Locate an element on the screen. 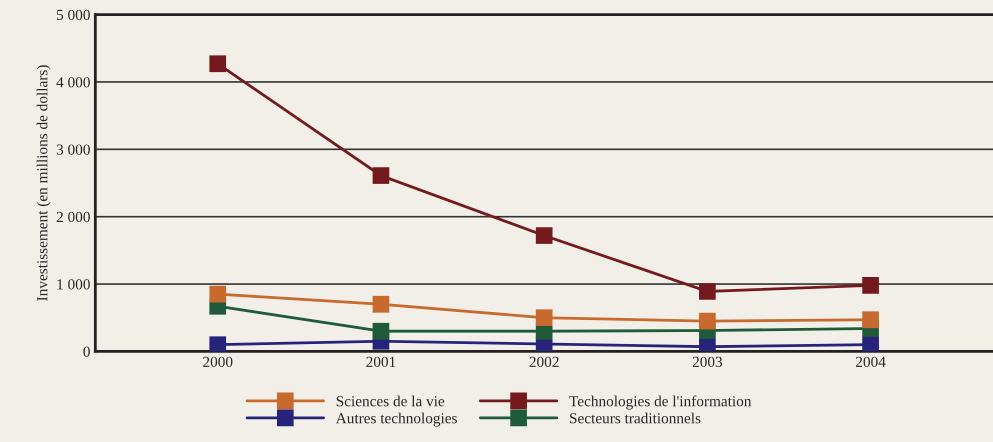 Image resolution: width=993 pixels, height=442 pixels. legend-label: Technologies de l'information is located at coordinates (660, 402).